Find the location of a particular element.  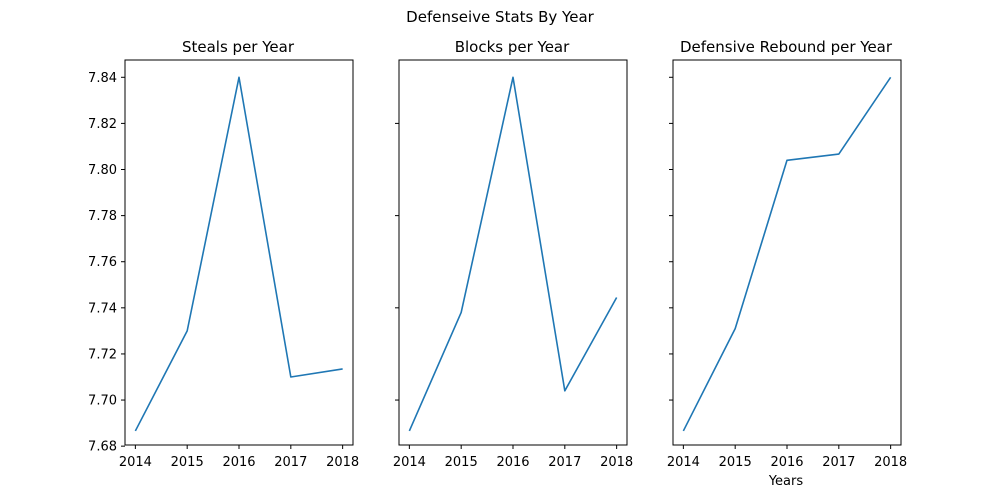

x-tick-label-steals-2017: 2017 is located at coordinates (290, 462).